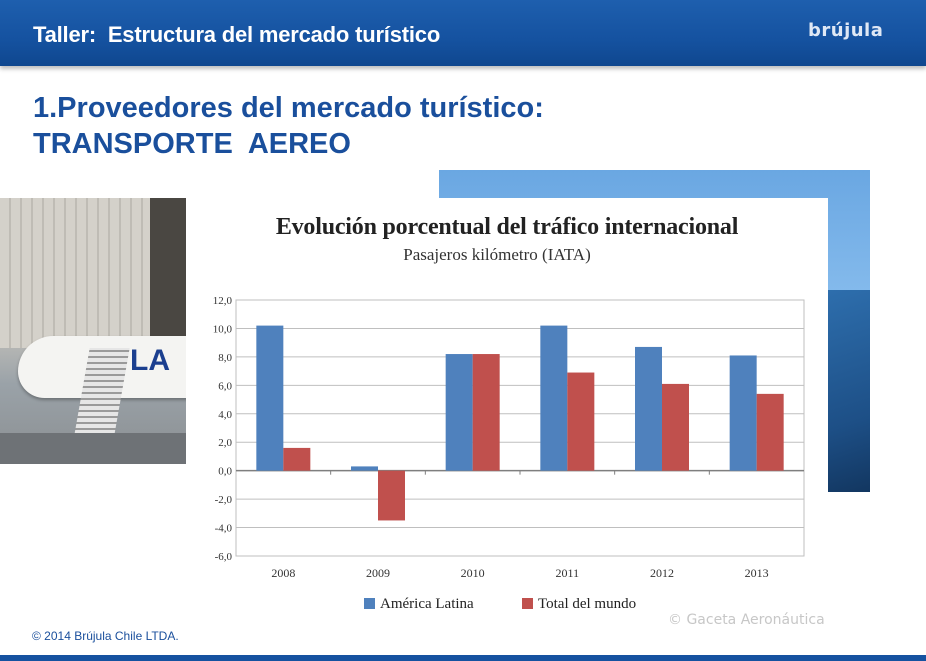 The width and height of the screenshot is (926, 661). I want to click on y-tick-label: 4,0, so click(225, 415).